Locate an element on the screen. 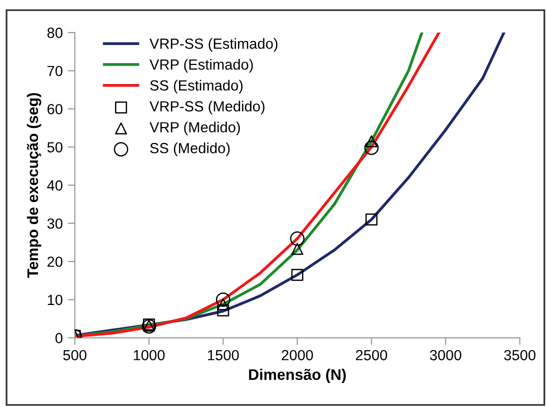 This screenshot has height=407, width=546. y-tick-label: 20 is located at coordinates (55, 261).